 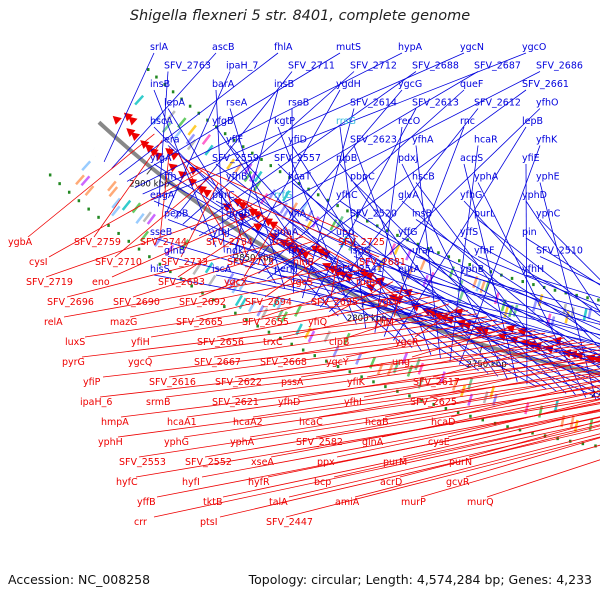 What do you see at coordinates (487, 365) in the screenshot?
I see `tick-label: 2750 kbp` at bounding box center [487, 365].